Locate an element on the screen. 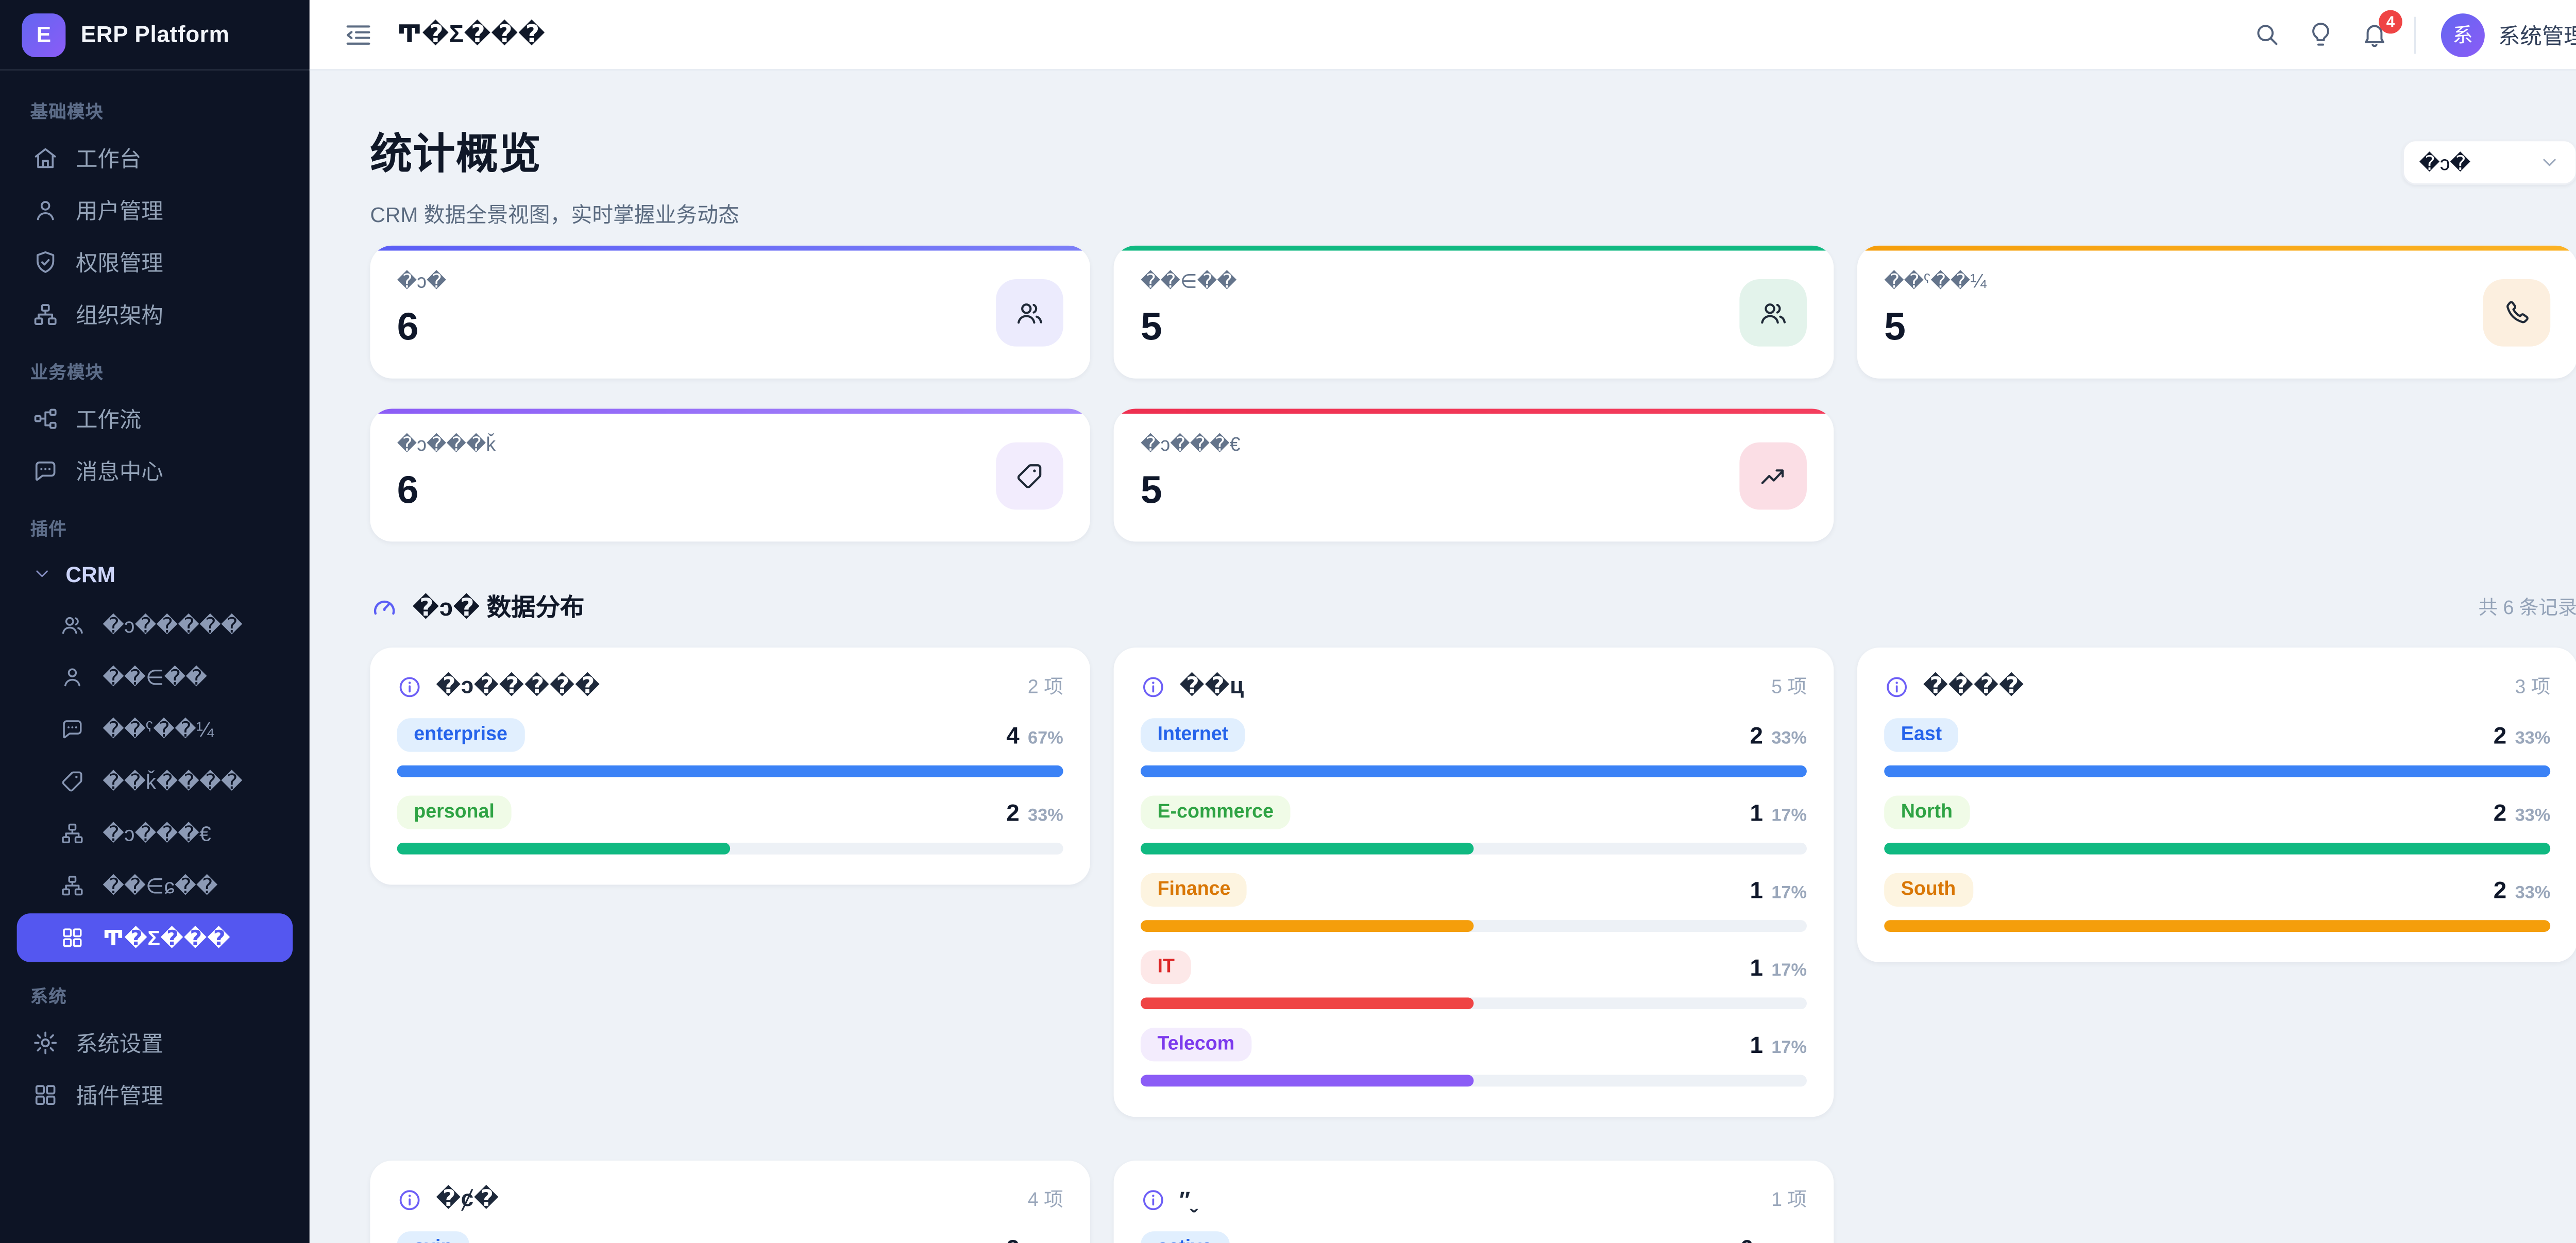  category-badge: East is located at coordinates (1921, 735).